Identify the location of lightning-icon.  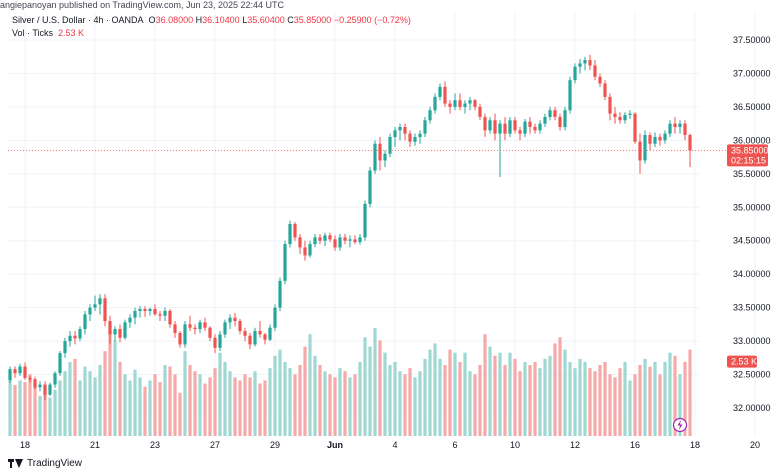
(680, 425).